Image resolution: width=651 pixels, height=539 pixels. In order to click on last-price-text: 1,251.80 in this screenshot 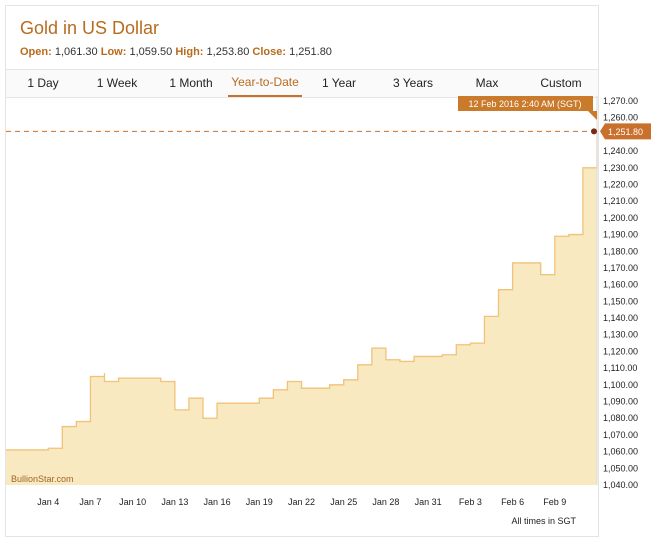, I will do `click(625, 132)`.